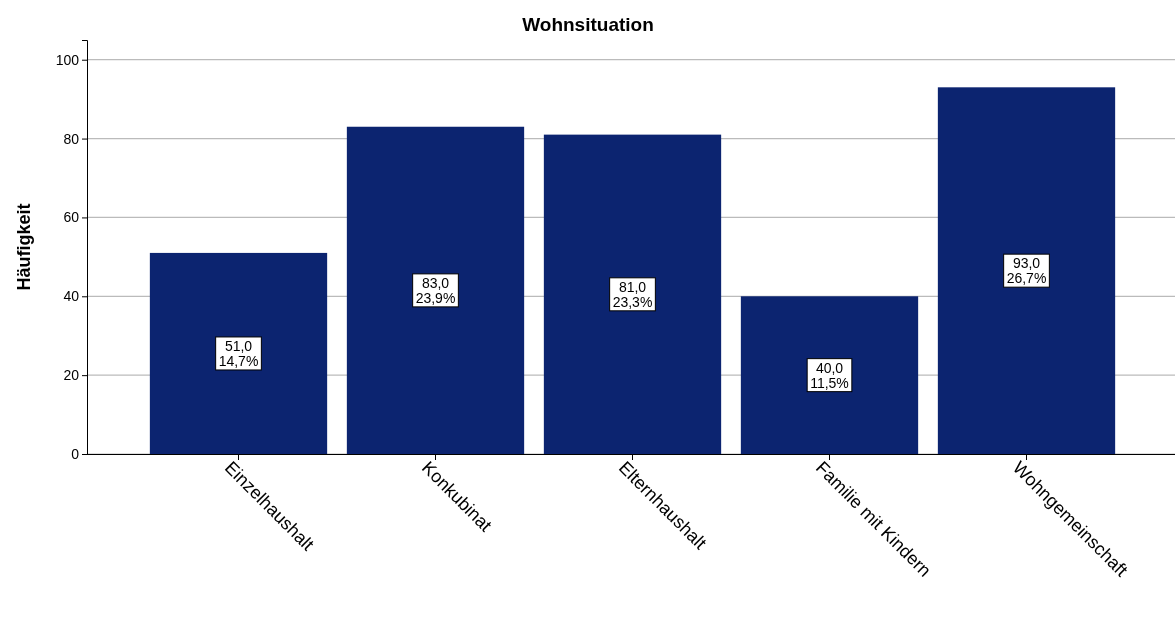 The image size is (1175, 618). Describe the element at coordinates (67, 59) in the screenshot. I see `y-tick-label: 100` at that location.